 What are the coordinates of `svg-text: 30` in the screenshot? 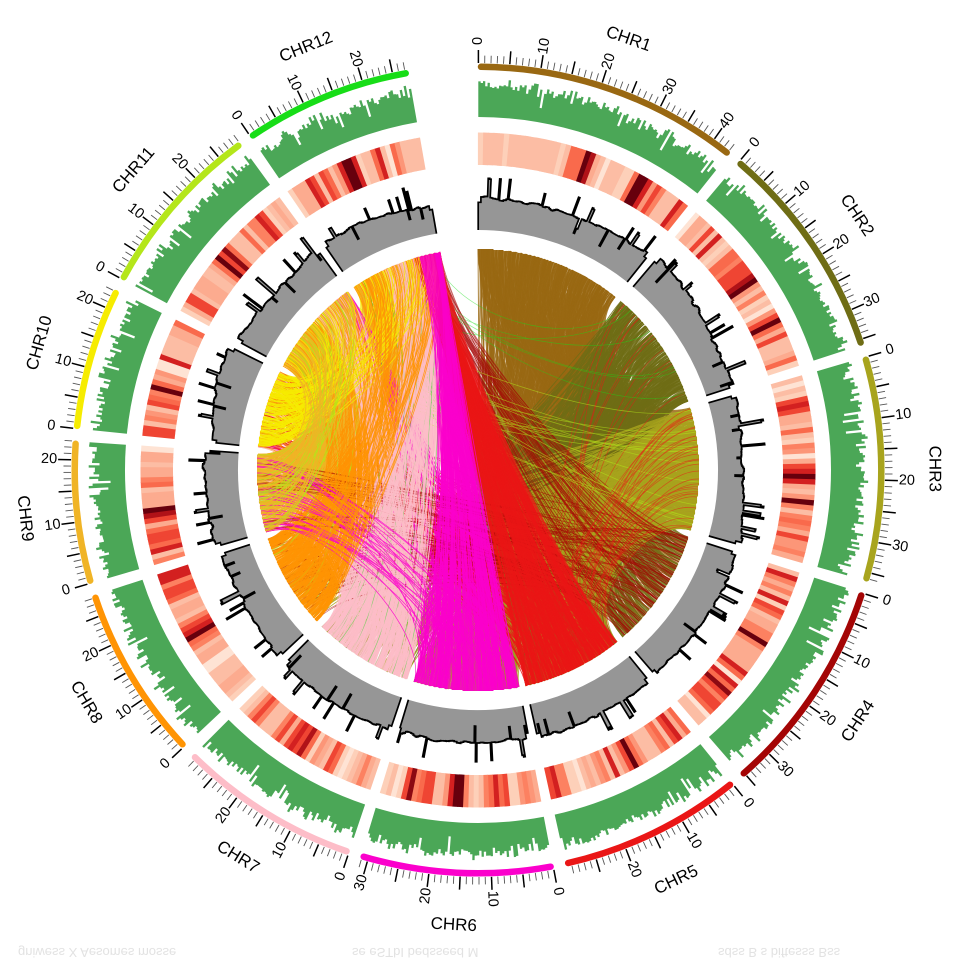 It's located at (900, 546).